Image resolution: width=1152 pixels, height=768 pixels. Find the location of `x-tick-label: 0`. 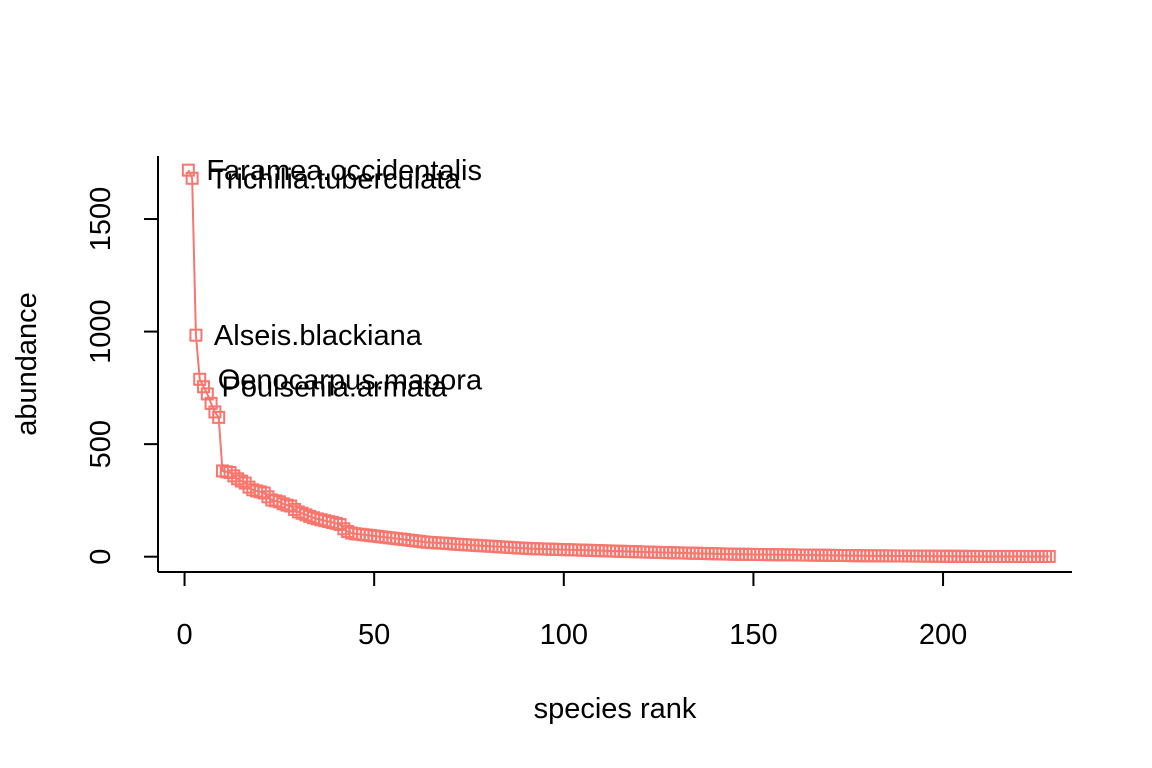

x-tick-label: 0 is located at coordinates (184, 635).